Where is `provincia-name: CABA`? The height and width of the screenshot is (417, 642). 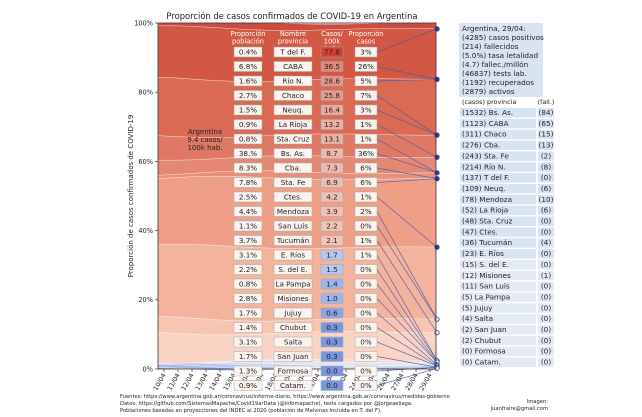 provincia-name: CABA is located at coordinates (293, 66).